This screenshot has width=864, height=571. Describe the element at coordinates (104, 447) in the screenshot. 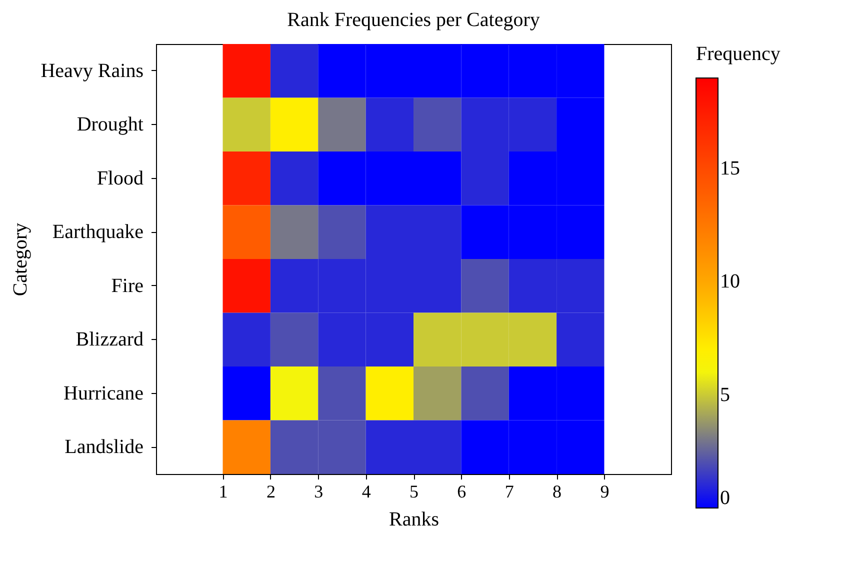

I see `y-tick-label: Landslide` at that location.